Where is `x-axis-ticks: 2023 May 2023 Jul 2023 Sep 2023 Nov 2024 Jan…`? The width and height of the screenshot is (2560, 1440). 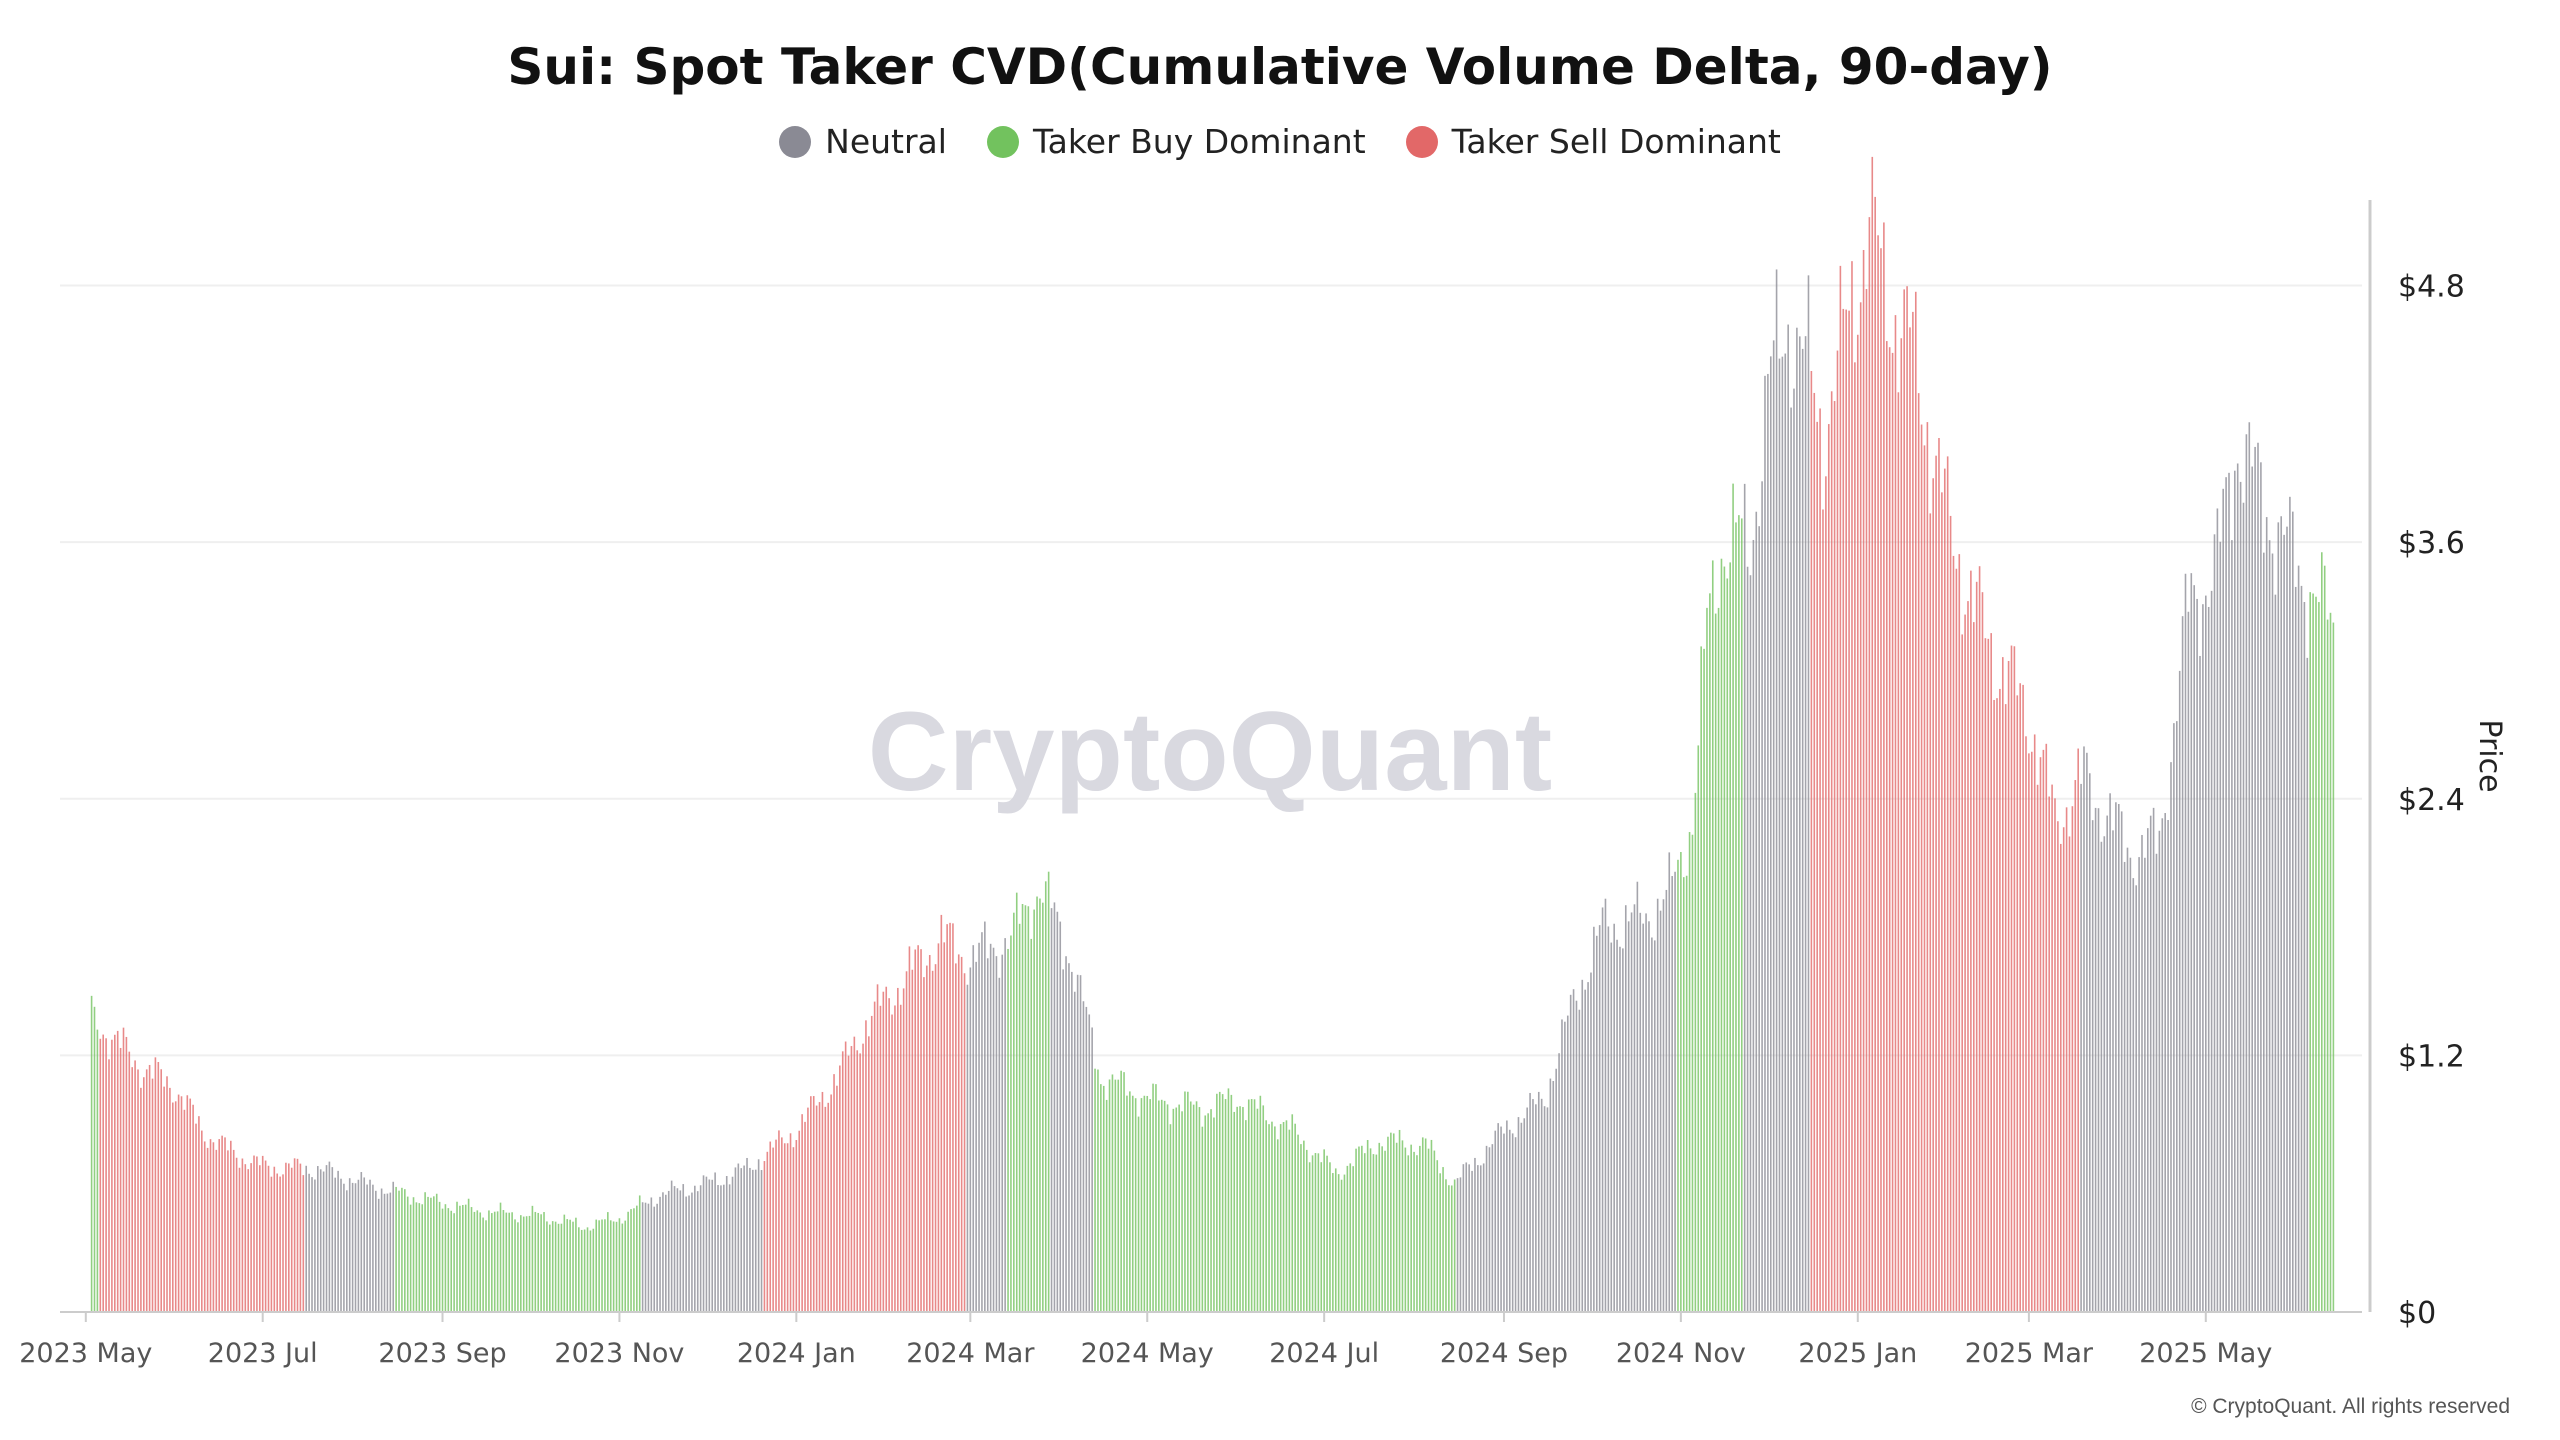
x-axis-ticks: 2023 May 2023 Jul 2023 Sep 2023 Nov 2024 Jan… is located at coordinates (1145, 1340).